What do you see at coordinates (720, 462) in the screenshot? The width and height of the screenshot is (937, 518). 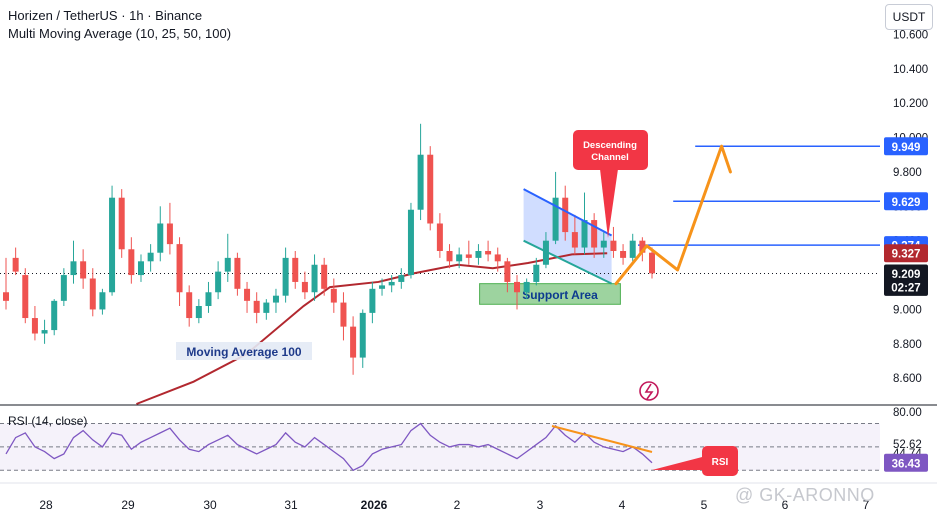 I see `rsi-callout-label: RSI` at bounding box center [720, 462].